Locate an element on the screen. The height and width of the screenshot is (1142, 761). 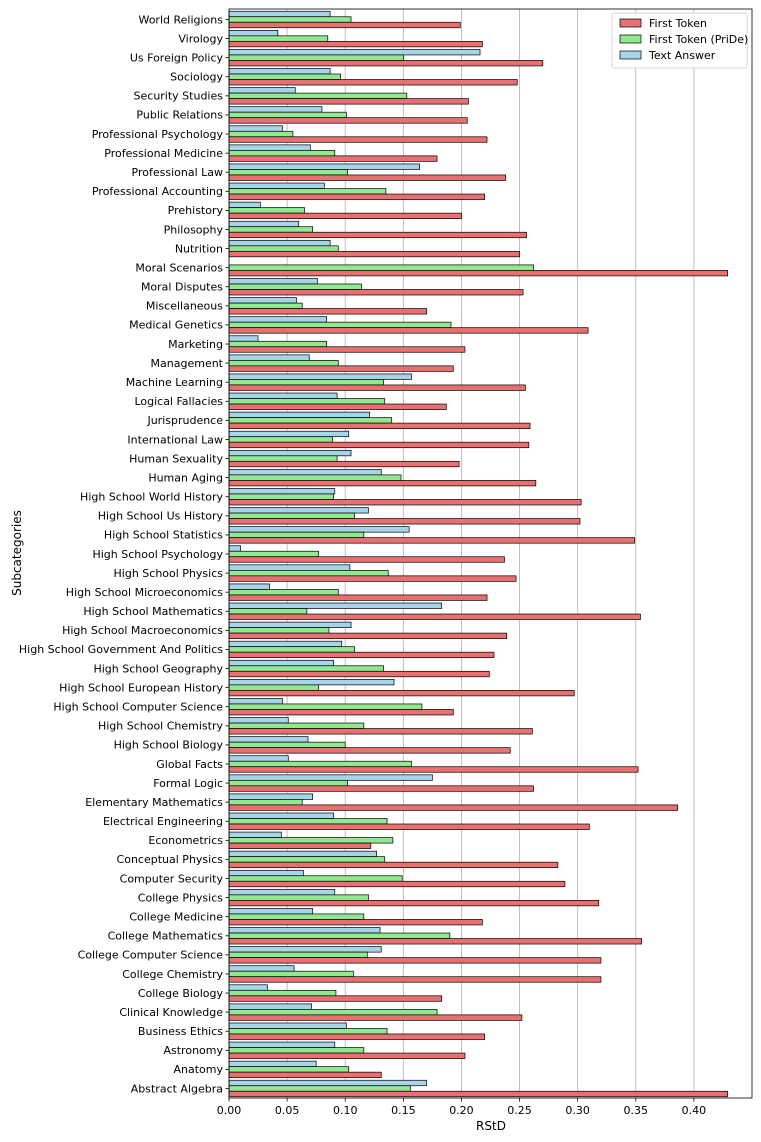
y-tick-label: College Physics is located at coordinates (180, 897).